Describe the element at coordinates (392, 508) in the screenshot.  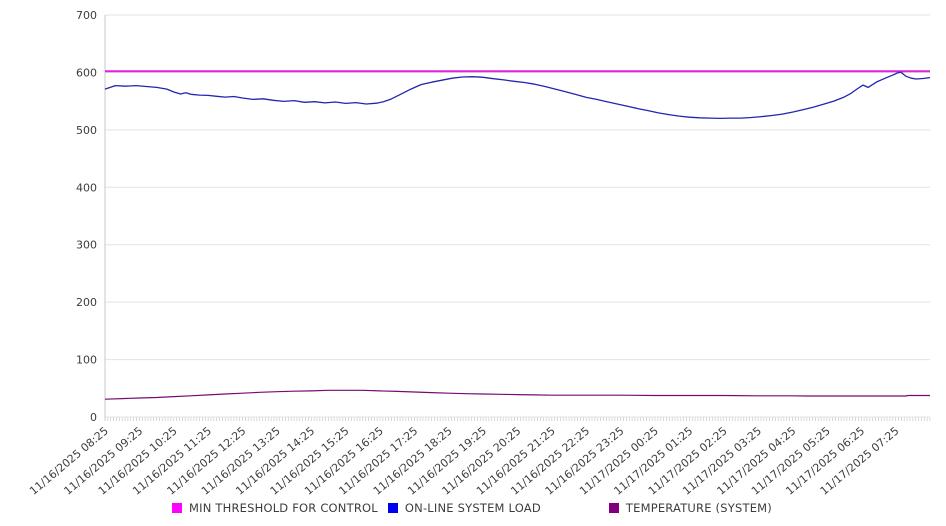
I see `legend-swatch-system-load-icon` at that location.